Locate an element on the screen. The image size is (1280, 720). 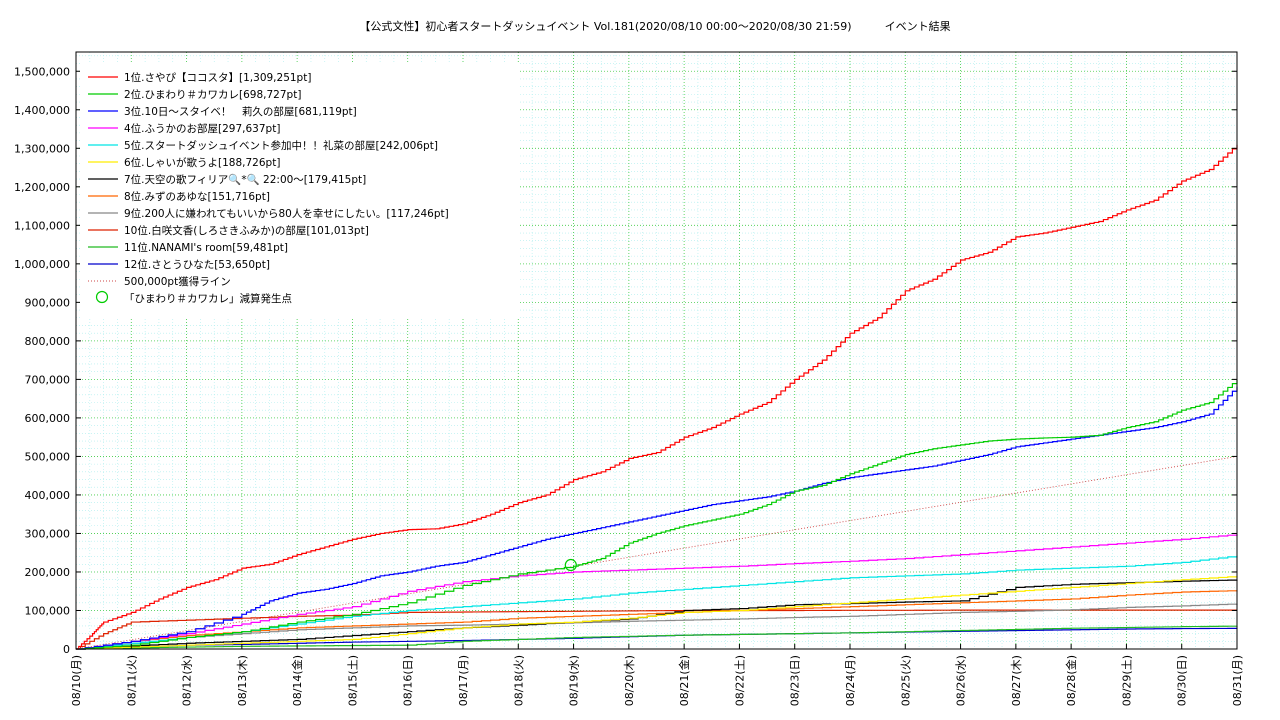
x-tick-label: 08/12(水) is located at coordinates (187, 680).